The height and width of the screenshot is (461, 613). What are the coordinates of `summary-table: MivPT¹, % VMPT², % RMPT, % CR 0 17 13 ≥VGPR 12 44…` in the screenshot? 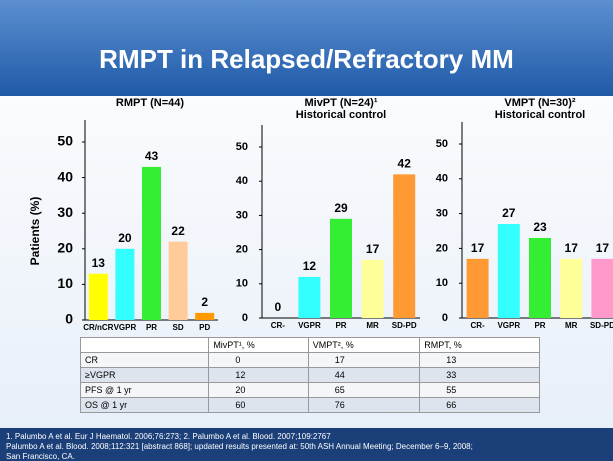 It's located at (309, 375).